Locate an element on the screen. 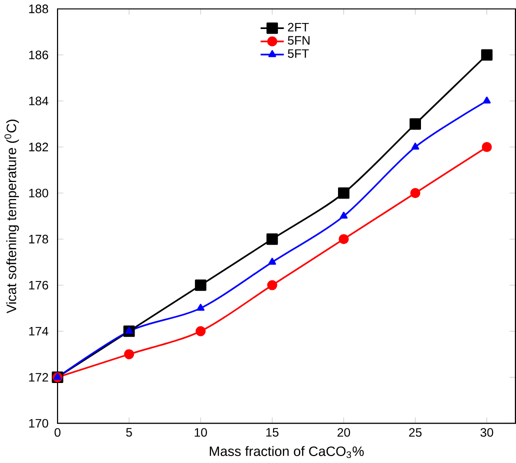 Image resolution: width=516 pixels, height=463 pixels. y-axis-title: Vicat softening temperature ($^{0}$C) is located at coordinates (11, 217).